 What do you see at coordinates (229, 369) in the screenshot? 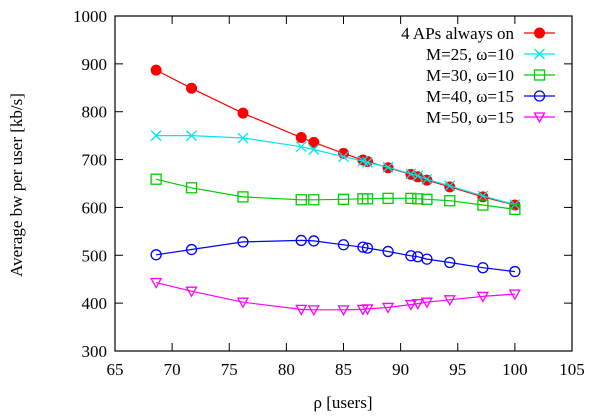
I see `x-tick-label: 75` at bounding box center [229, 369].